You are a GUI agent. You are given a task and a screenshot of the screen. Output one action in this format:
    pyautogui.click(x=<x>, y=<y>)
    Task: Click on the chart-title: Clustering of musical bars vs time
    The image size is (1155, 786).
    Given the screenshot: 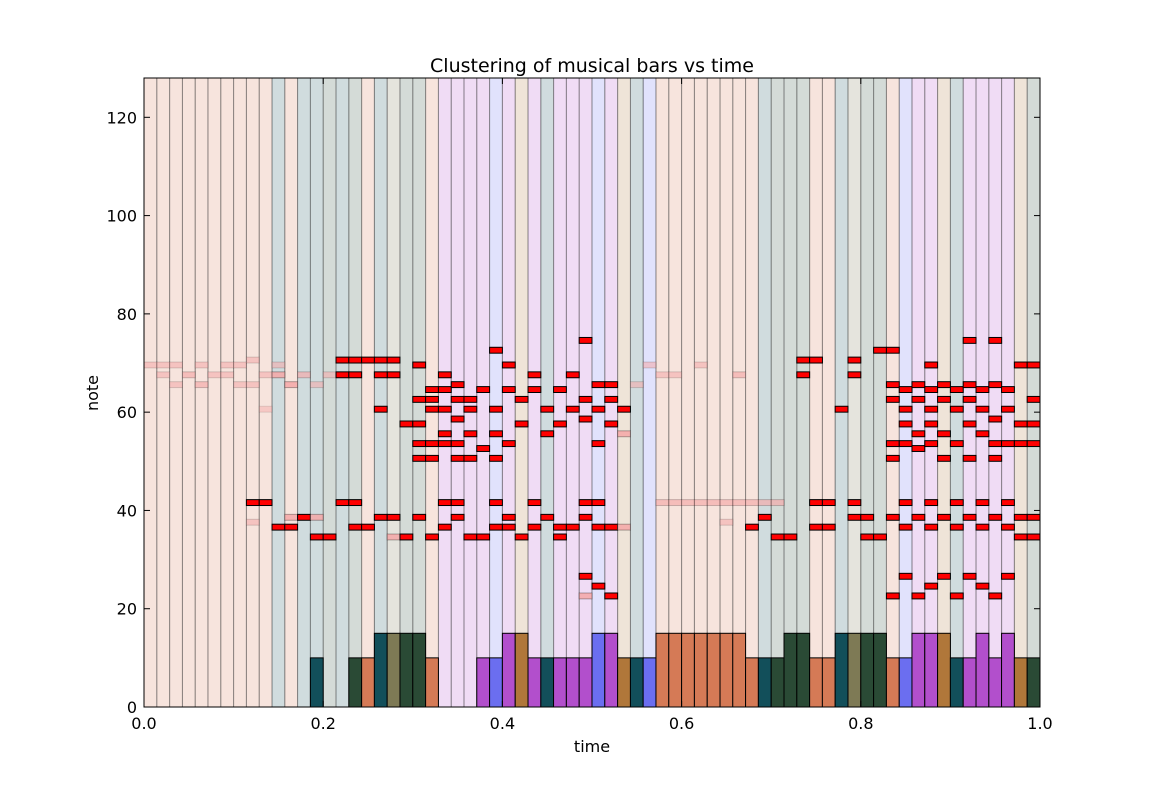 What is the action you would take?
    pyautogui.click(x=592, y=66)
    